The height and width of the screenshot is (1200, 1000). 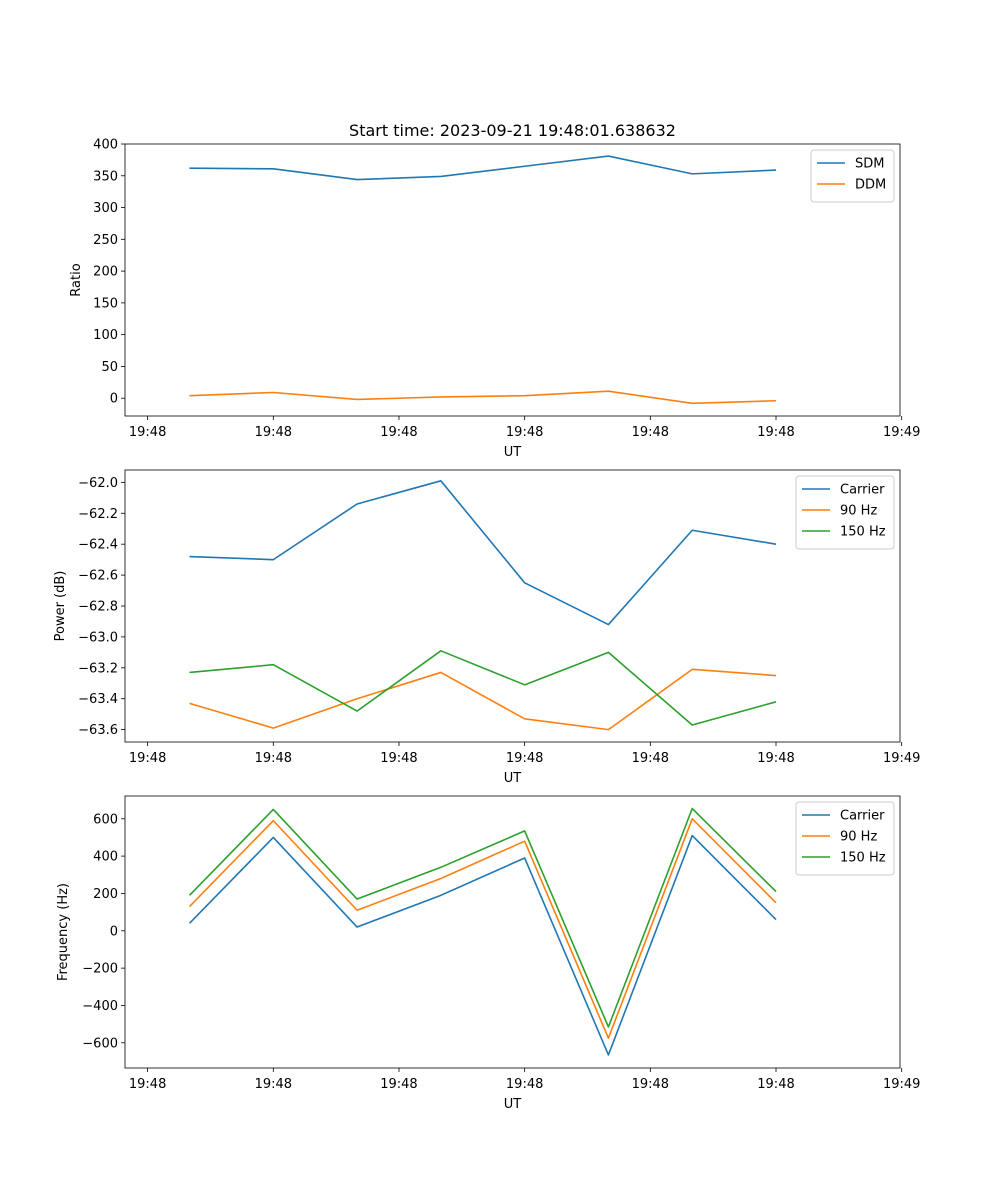 I want to click on legend-label: DDM, so click(x=870, y=185).